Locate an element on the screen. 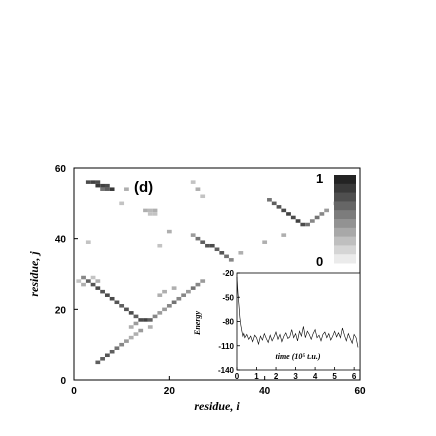  y-tick-label: 40 is located at coordinates (61, 240).